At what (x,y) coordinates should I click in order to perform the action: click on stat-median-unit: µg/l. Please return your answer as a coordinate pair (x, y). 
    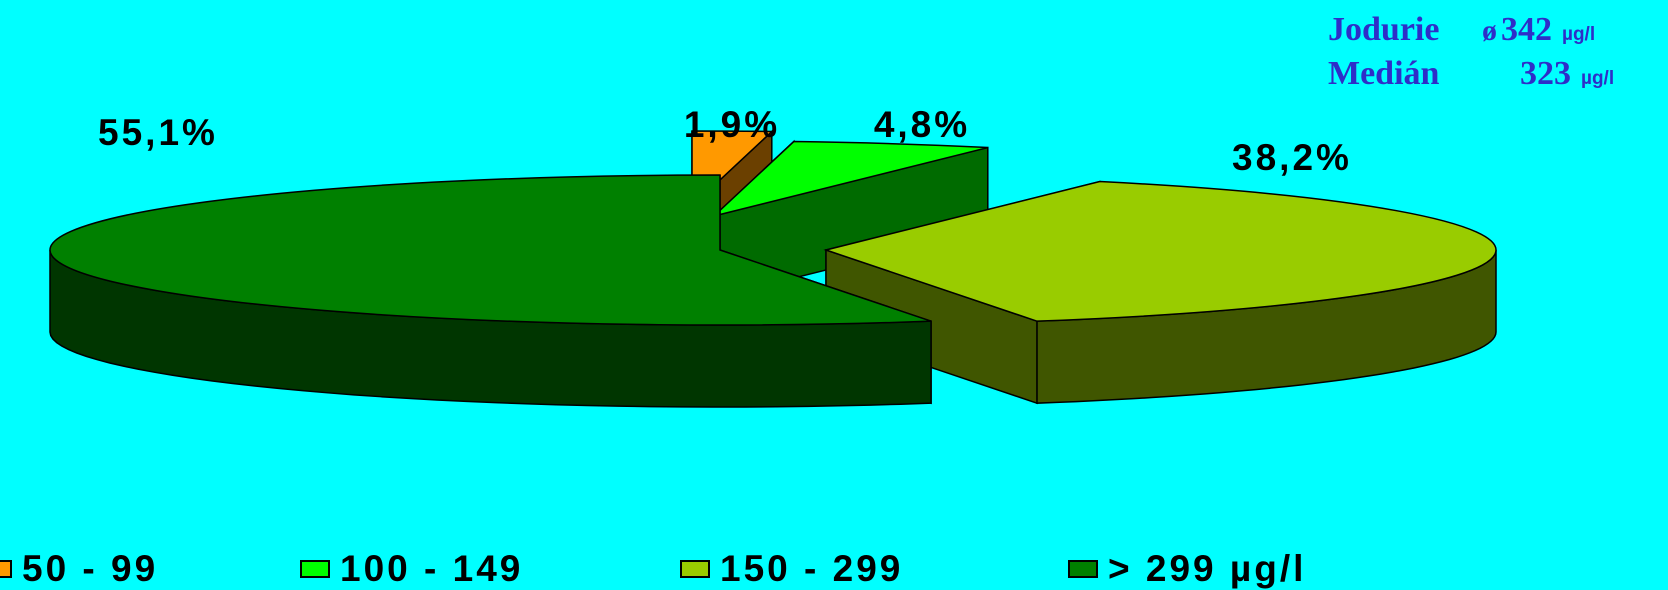
    Looking at the image, I should click on (1598, 78).